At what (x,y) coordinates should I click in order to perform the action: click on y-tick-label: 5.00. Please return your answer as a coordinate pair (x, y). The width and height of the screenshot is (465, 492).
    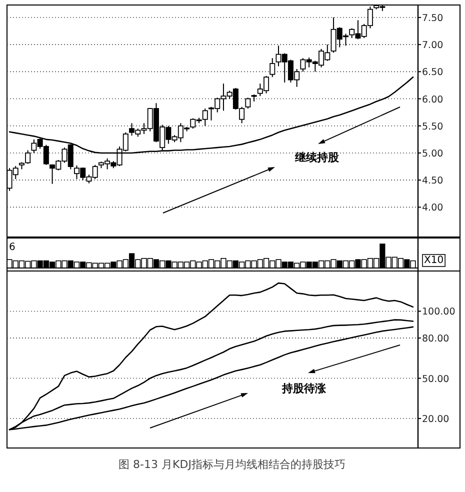
    Looking at the image, I should click on (433, 154).